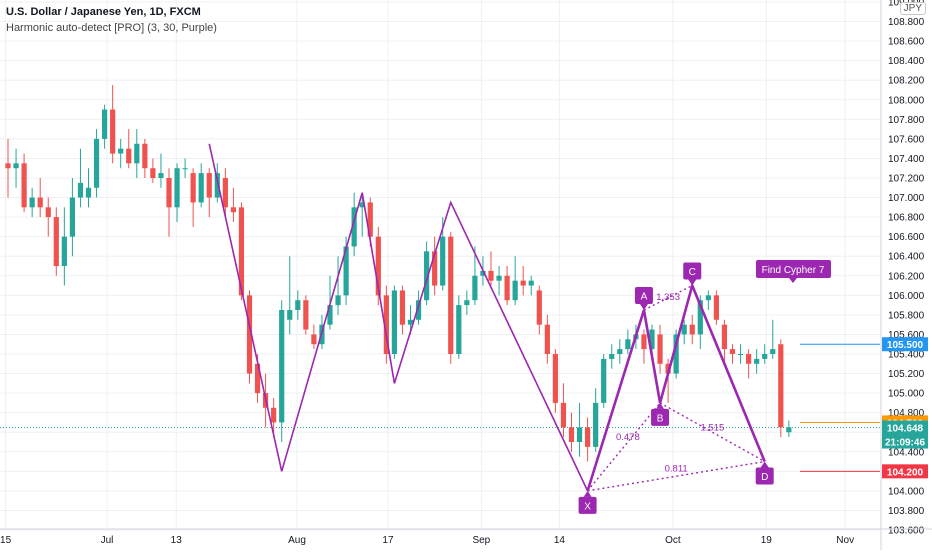 This screenshot has width=932, height=555. Describe the element at coordinates (668, 297) in the screenshot. I see `ratio-line` at that location.